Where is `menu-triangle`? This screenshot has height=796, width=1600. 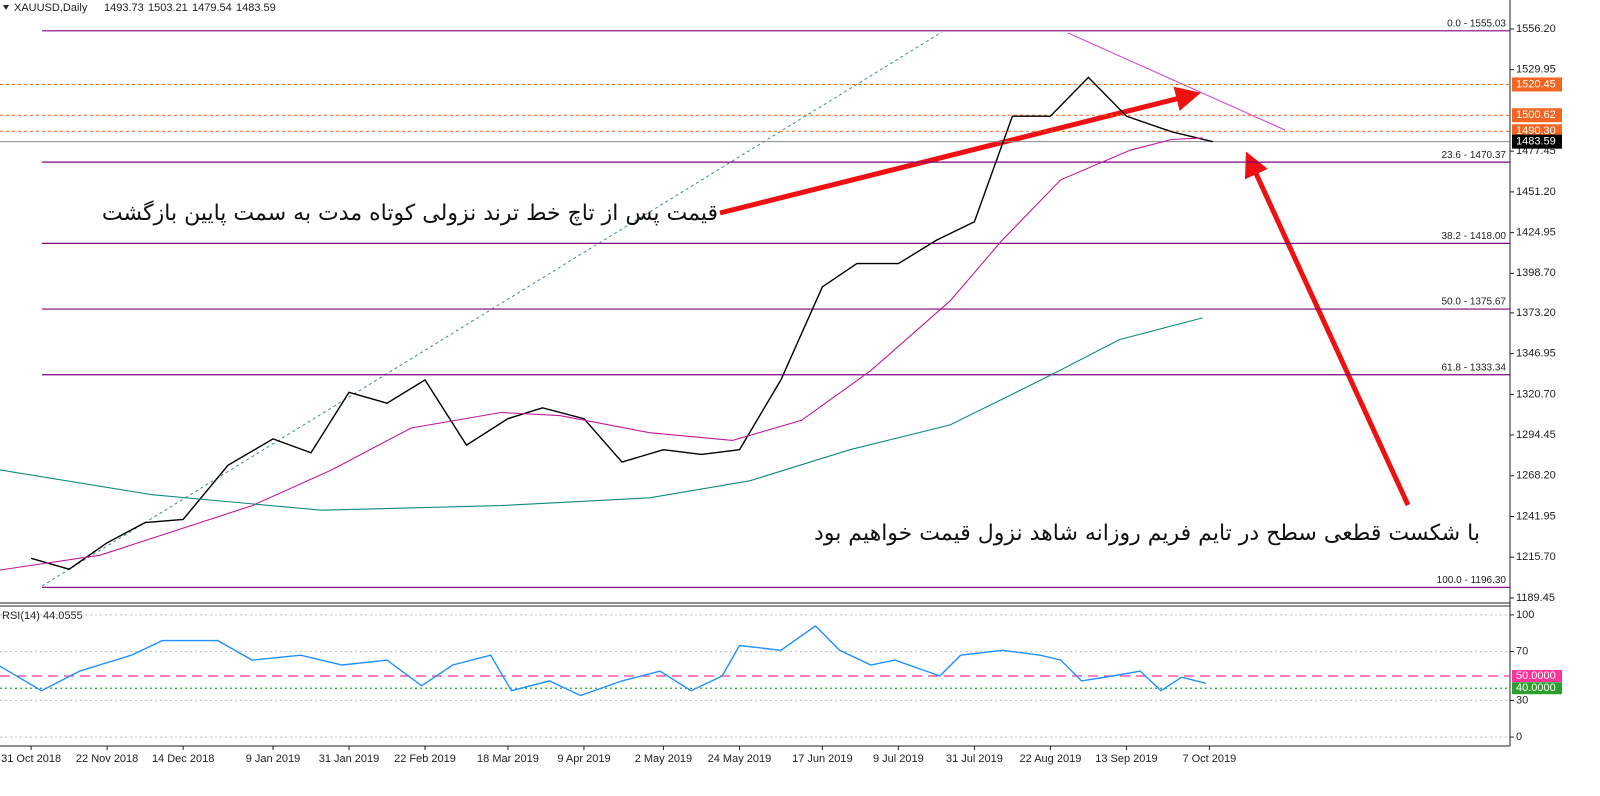
menu-triangle is located at coordinates (6, 7).